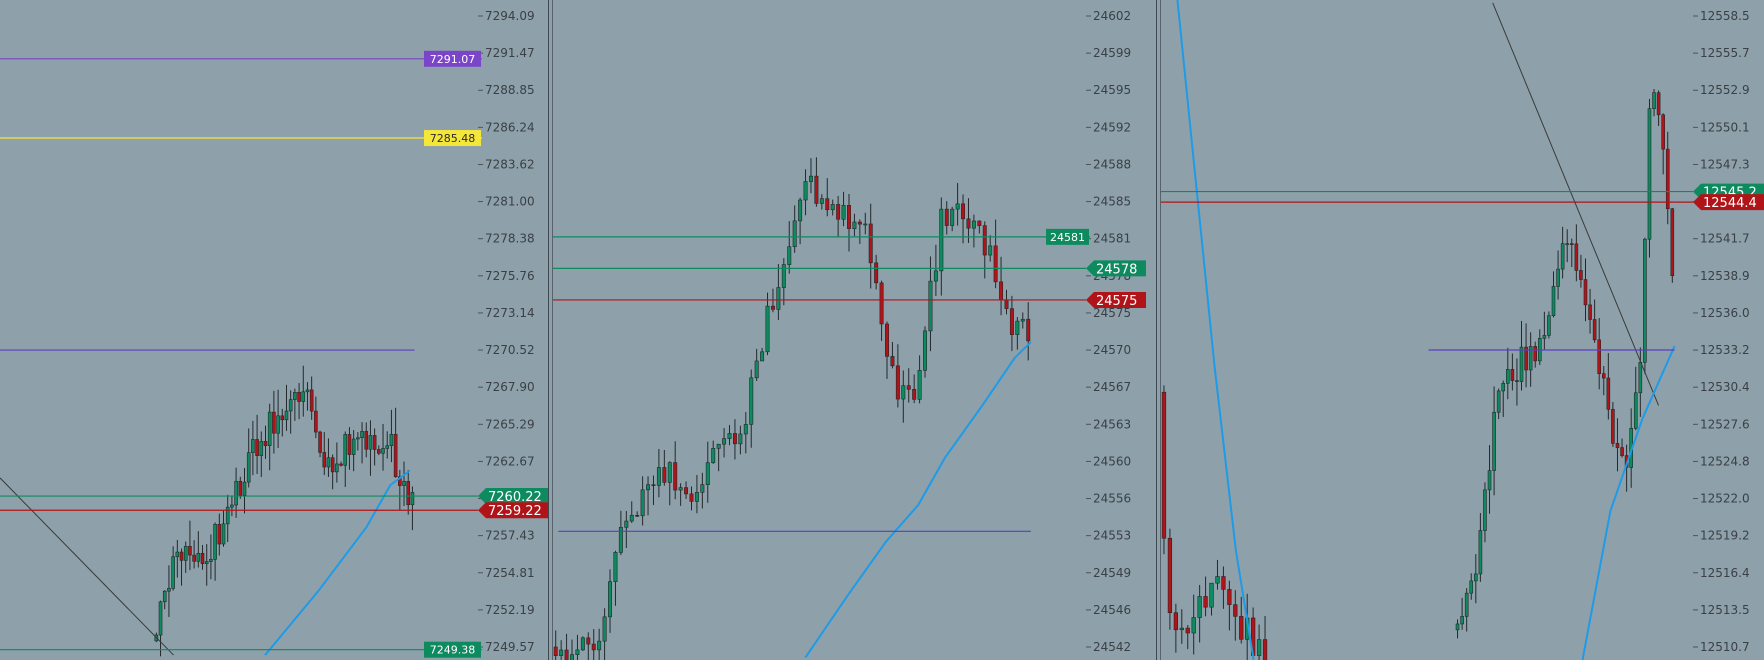 The height and width of the screenshot is (660, 1764). I want to click on trend-line, so click(87, 566).